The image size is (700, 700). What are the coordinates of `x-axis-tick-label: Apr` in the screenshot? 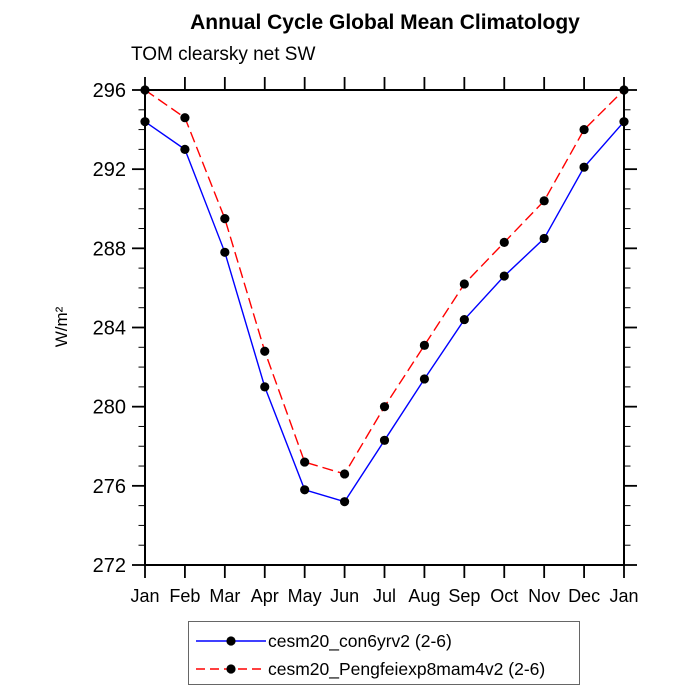 It's located at (265, 596).